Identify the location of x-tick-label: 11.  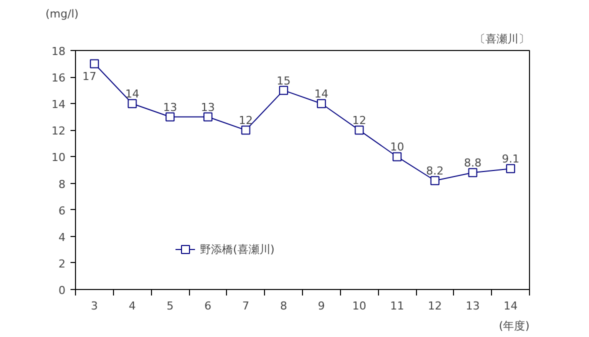
(397, 306).